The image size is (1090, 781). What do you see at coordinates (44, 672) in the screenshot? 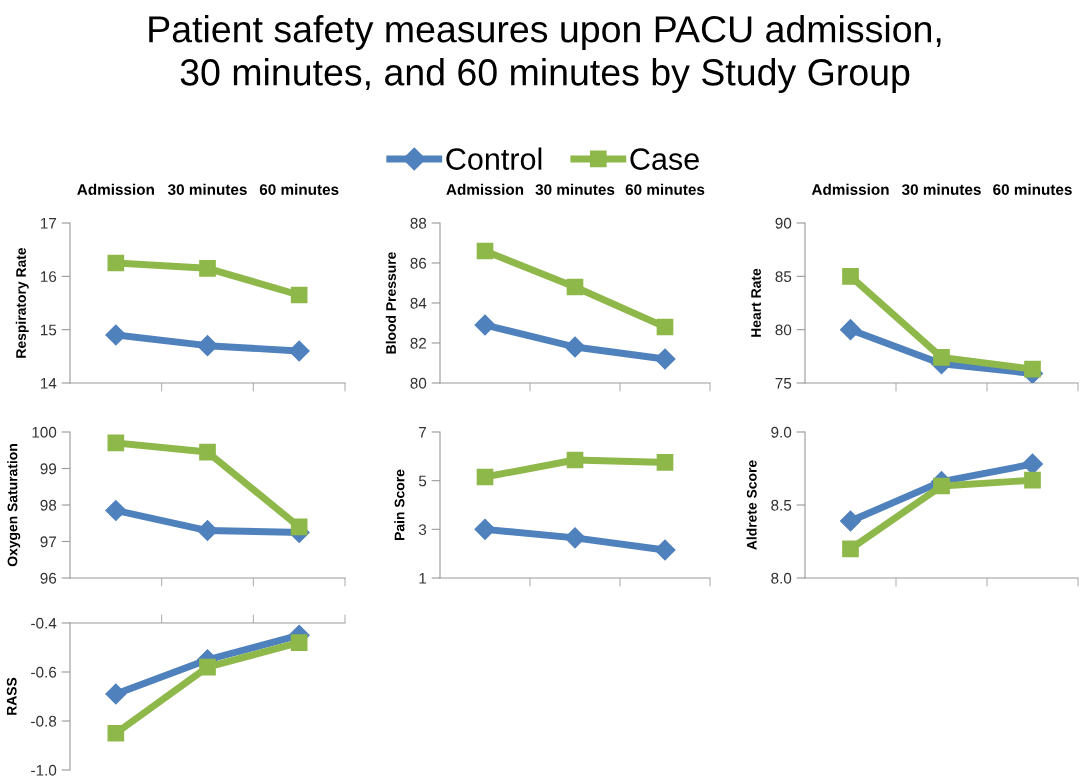
I see `y-tick-label: -0.6` at bounding box center [44, 672].